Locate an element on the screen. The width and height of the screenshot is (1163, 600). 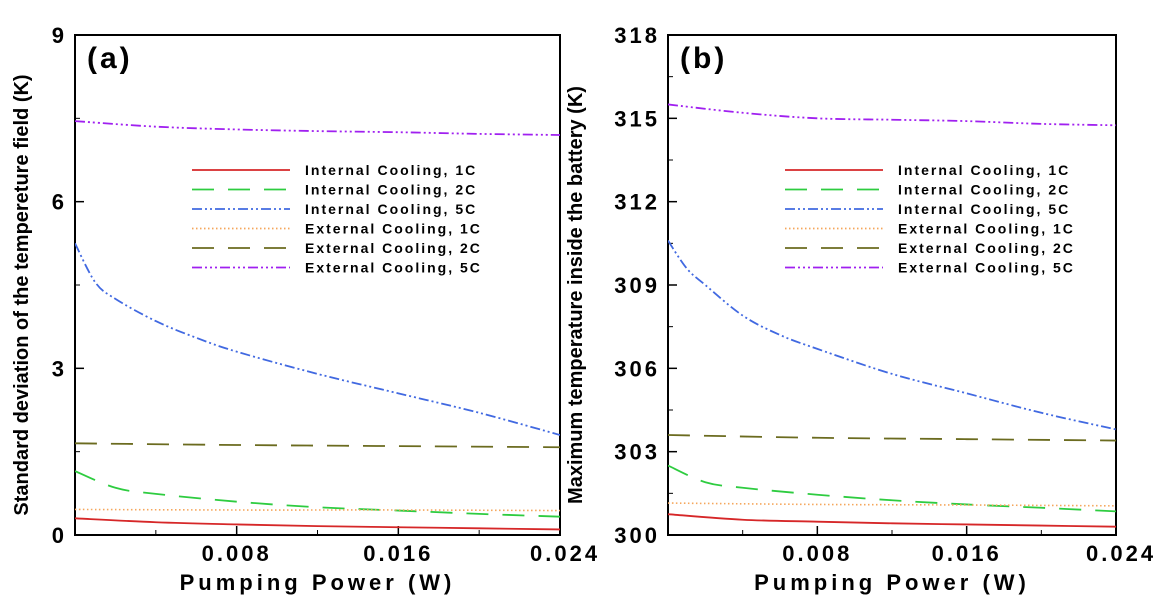
y-tick-label: 312 is located at coordinates (637, 202).